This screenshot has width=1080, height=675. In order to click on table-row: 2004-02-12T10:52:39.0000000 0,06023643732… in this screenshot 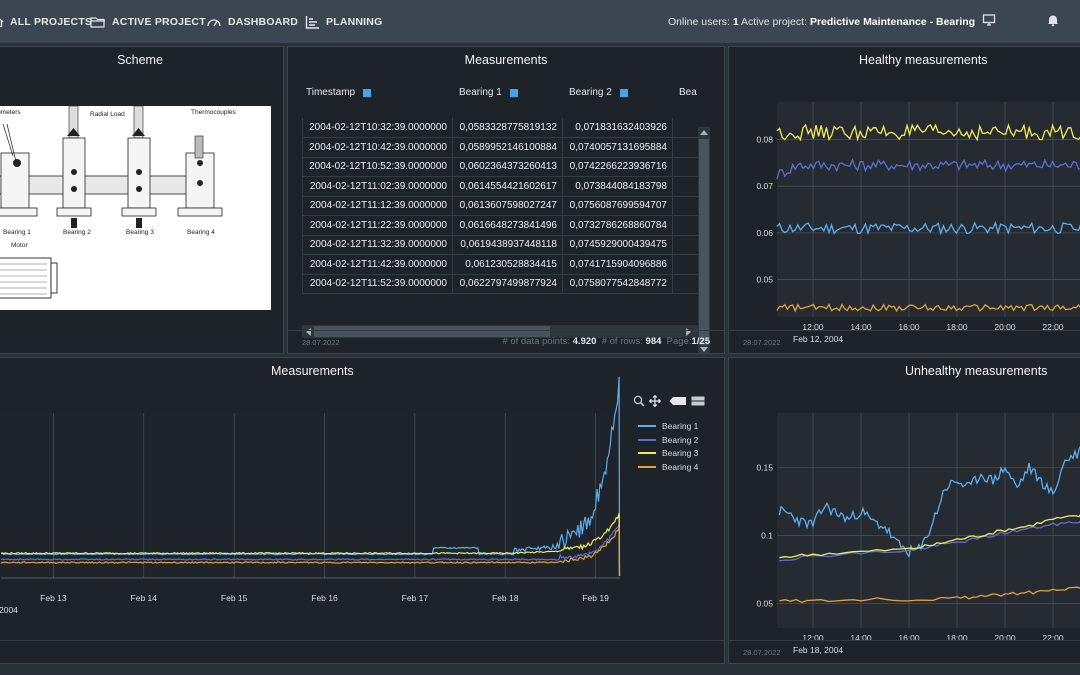, I will do `click(500, 167)`.